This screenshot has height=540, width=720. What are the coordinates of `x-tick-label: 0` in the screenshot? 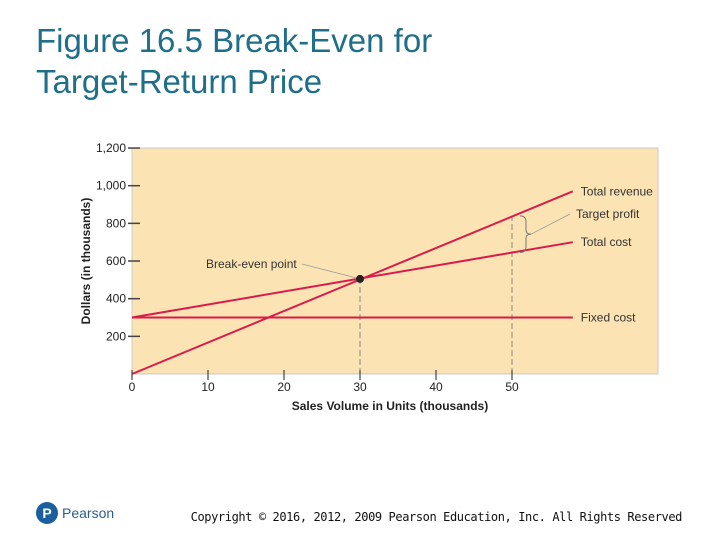 It's located at (132, 387).